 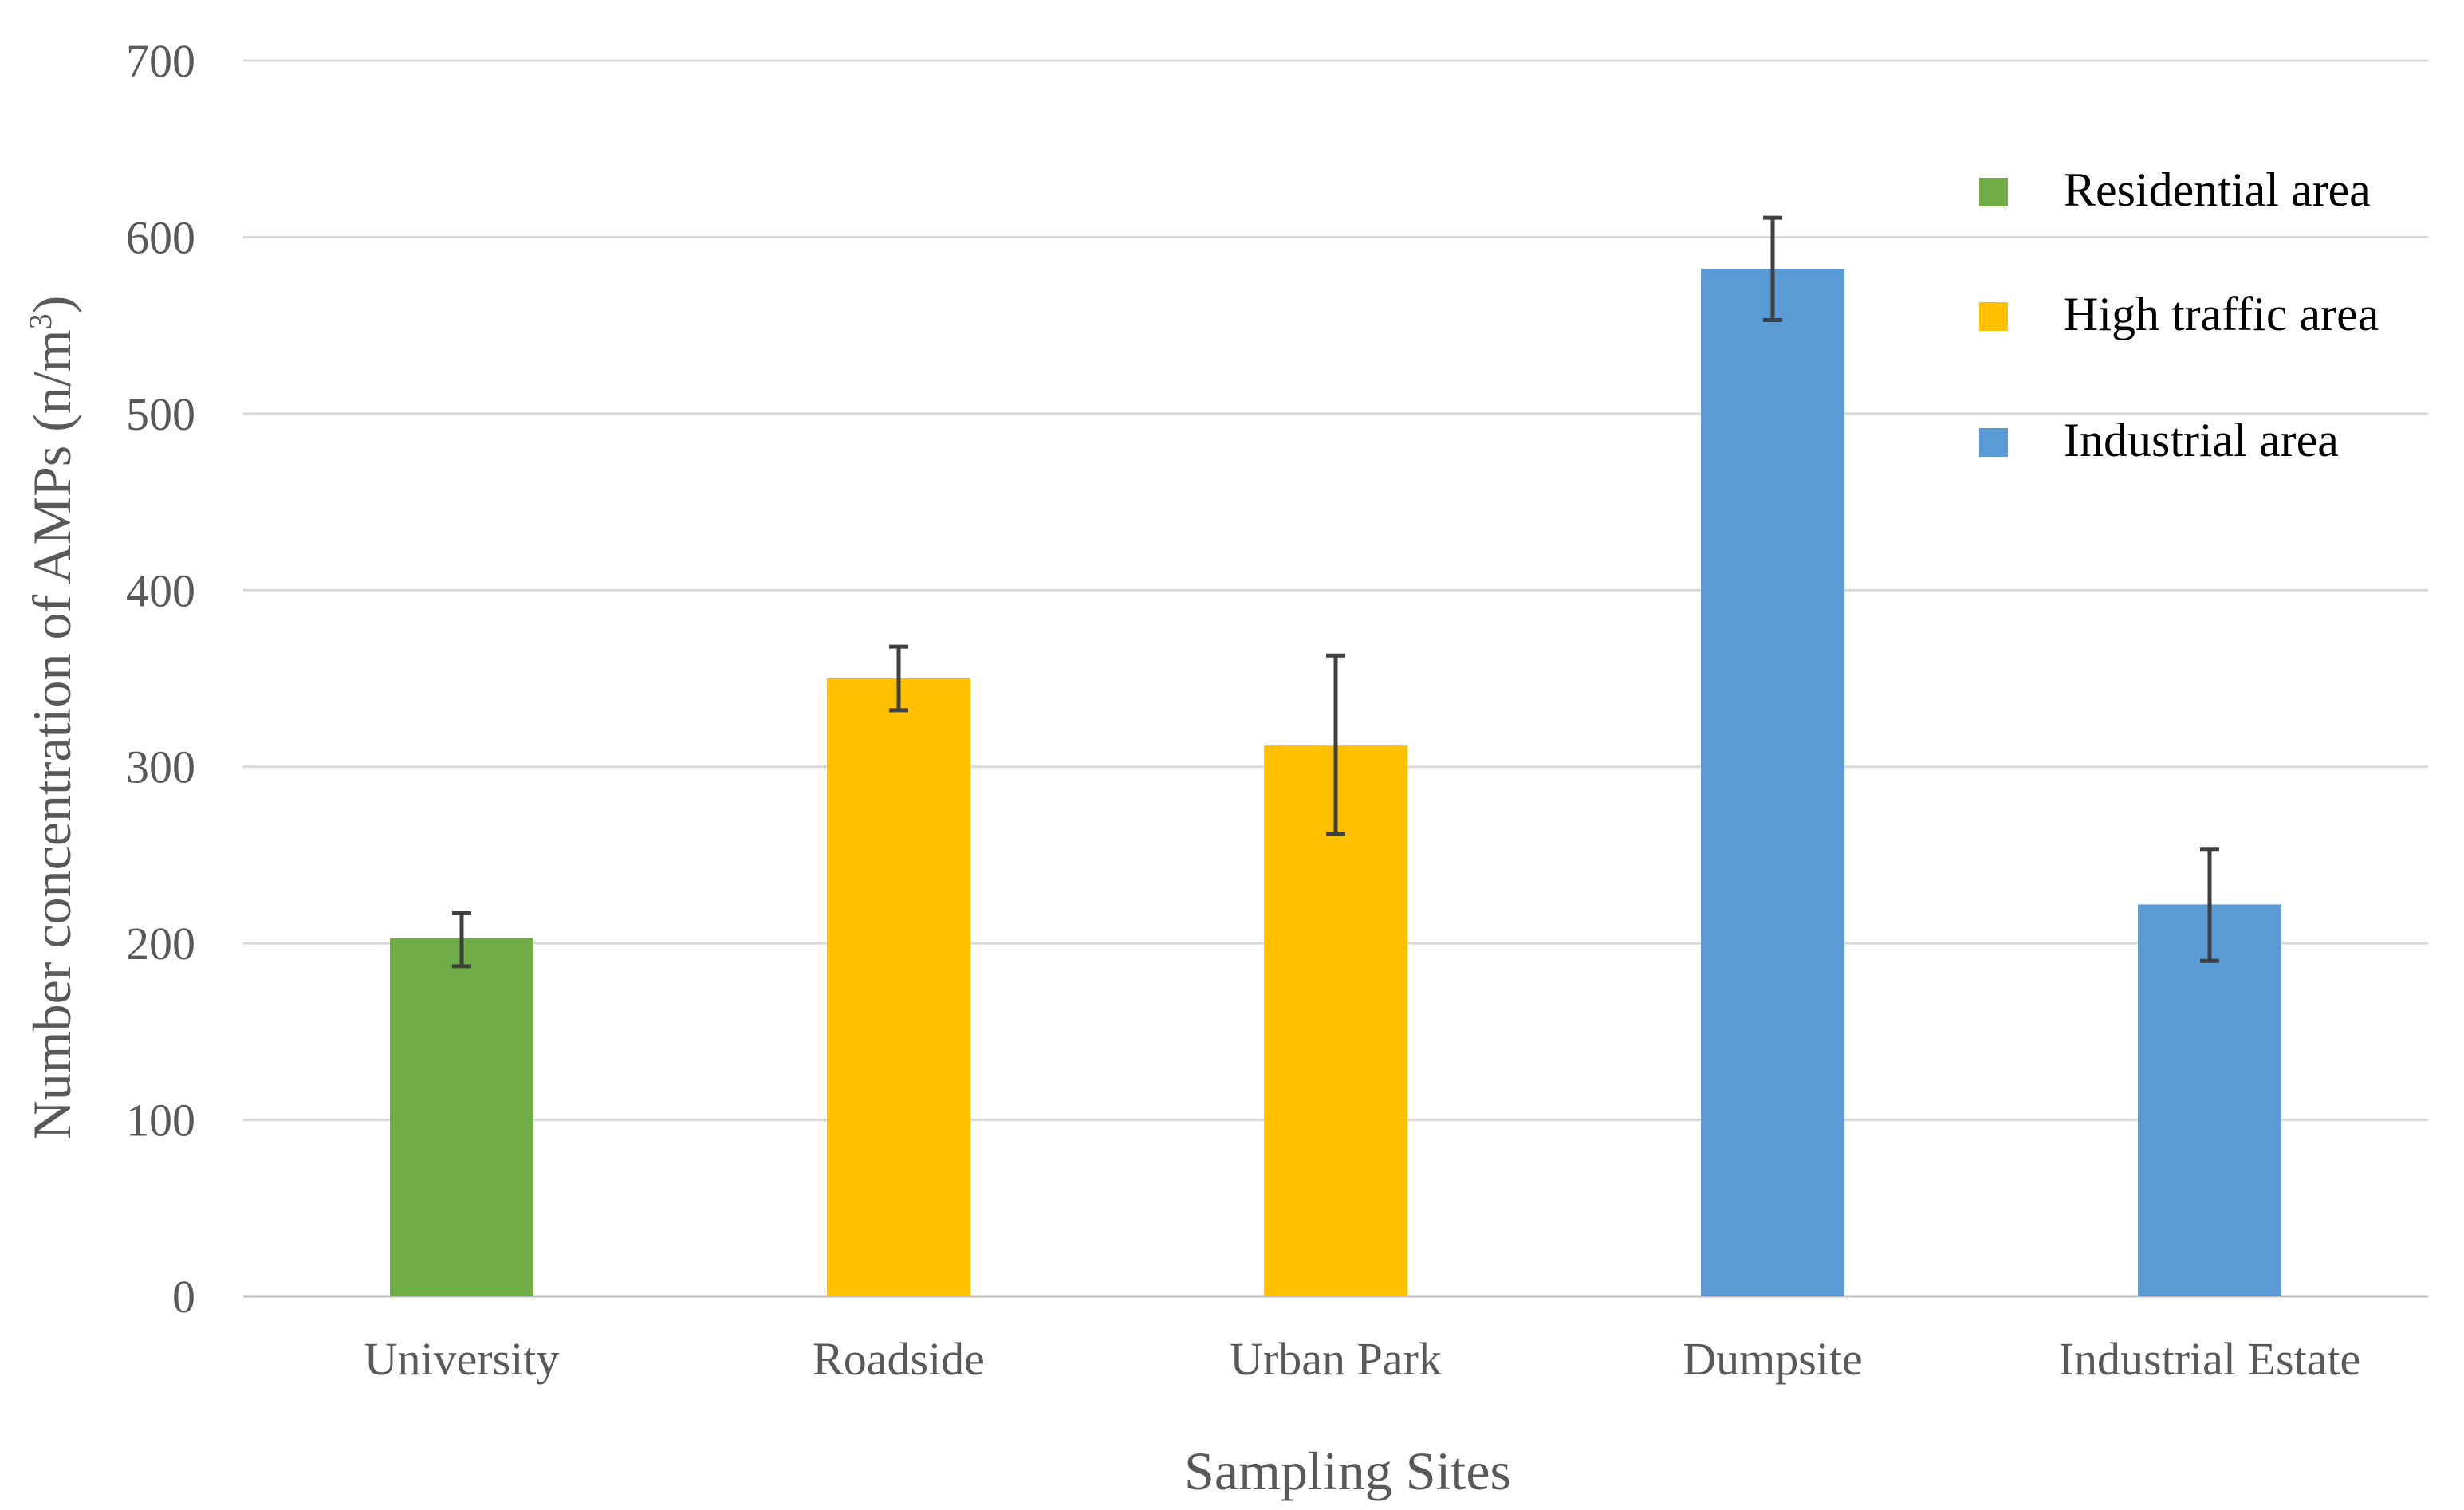 What do you see at coordinates (52, 305) in the screenshot?
I see `y-axis-title-suffix: )` at bounding box center [52, 305].